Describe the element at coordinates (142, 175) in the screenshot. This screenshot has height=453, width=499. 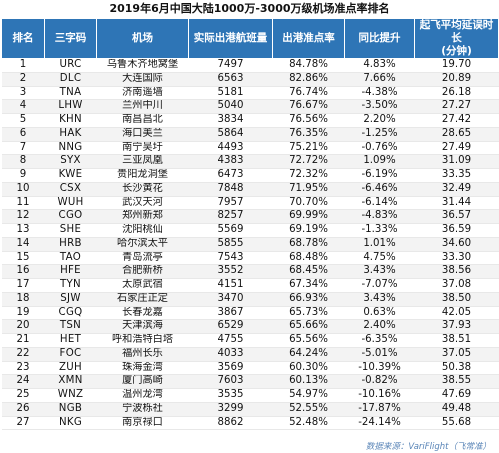
I see `cell-airport: 贵阳龙洞堡` at that location.